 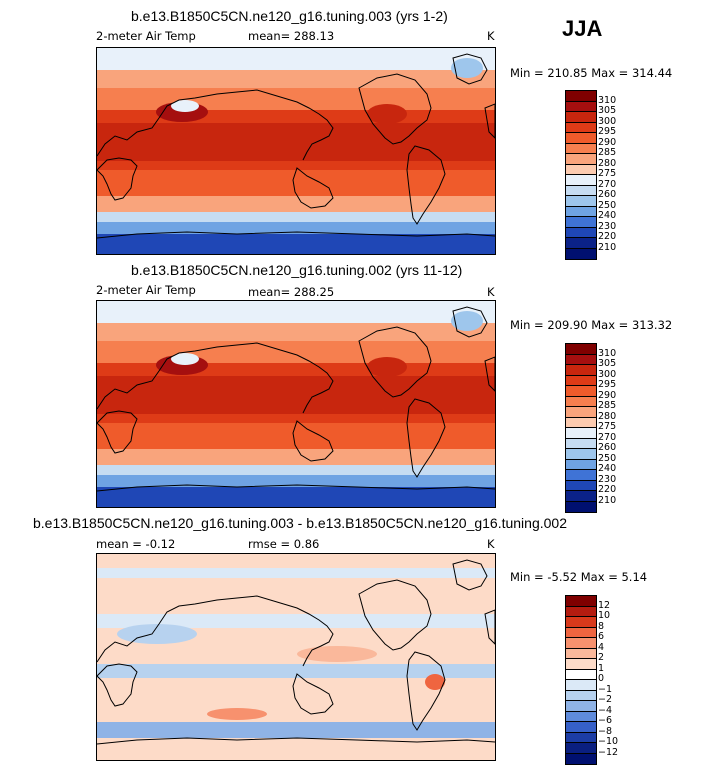 What do you see at coordinates (607, 405) in the screenshot?
I see `colorbar-tick-label: 285` at bounding box center [607, 405].